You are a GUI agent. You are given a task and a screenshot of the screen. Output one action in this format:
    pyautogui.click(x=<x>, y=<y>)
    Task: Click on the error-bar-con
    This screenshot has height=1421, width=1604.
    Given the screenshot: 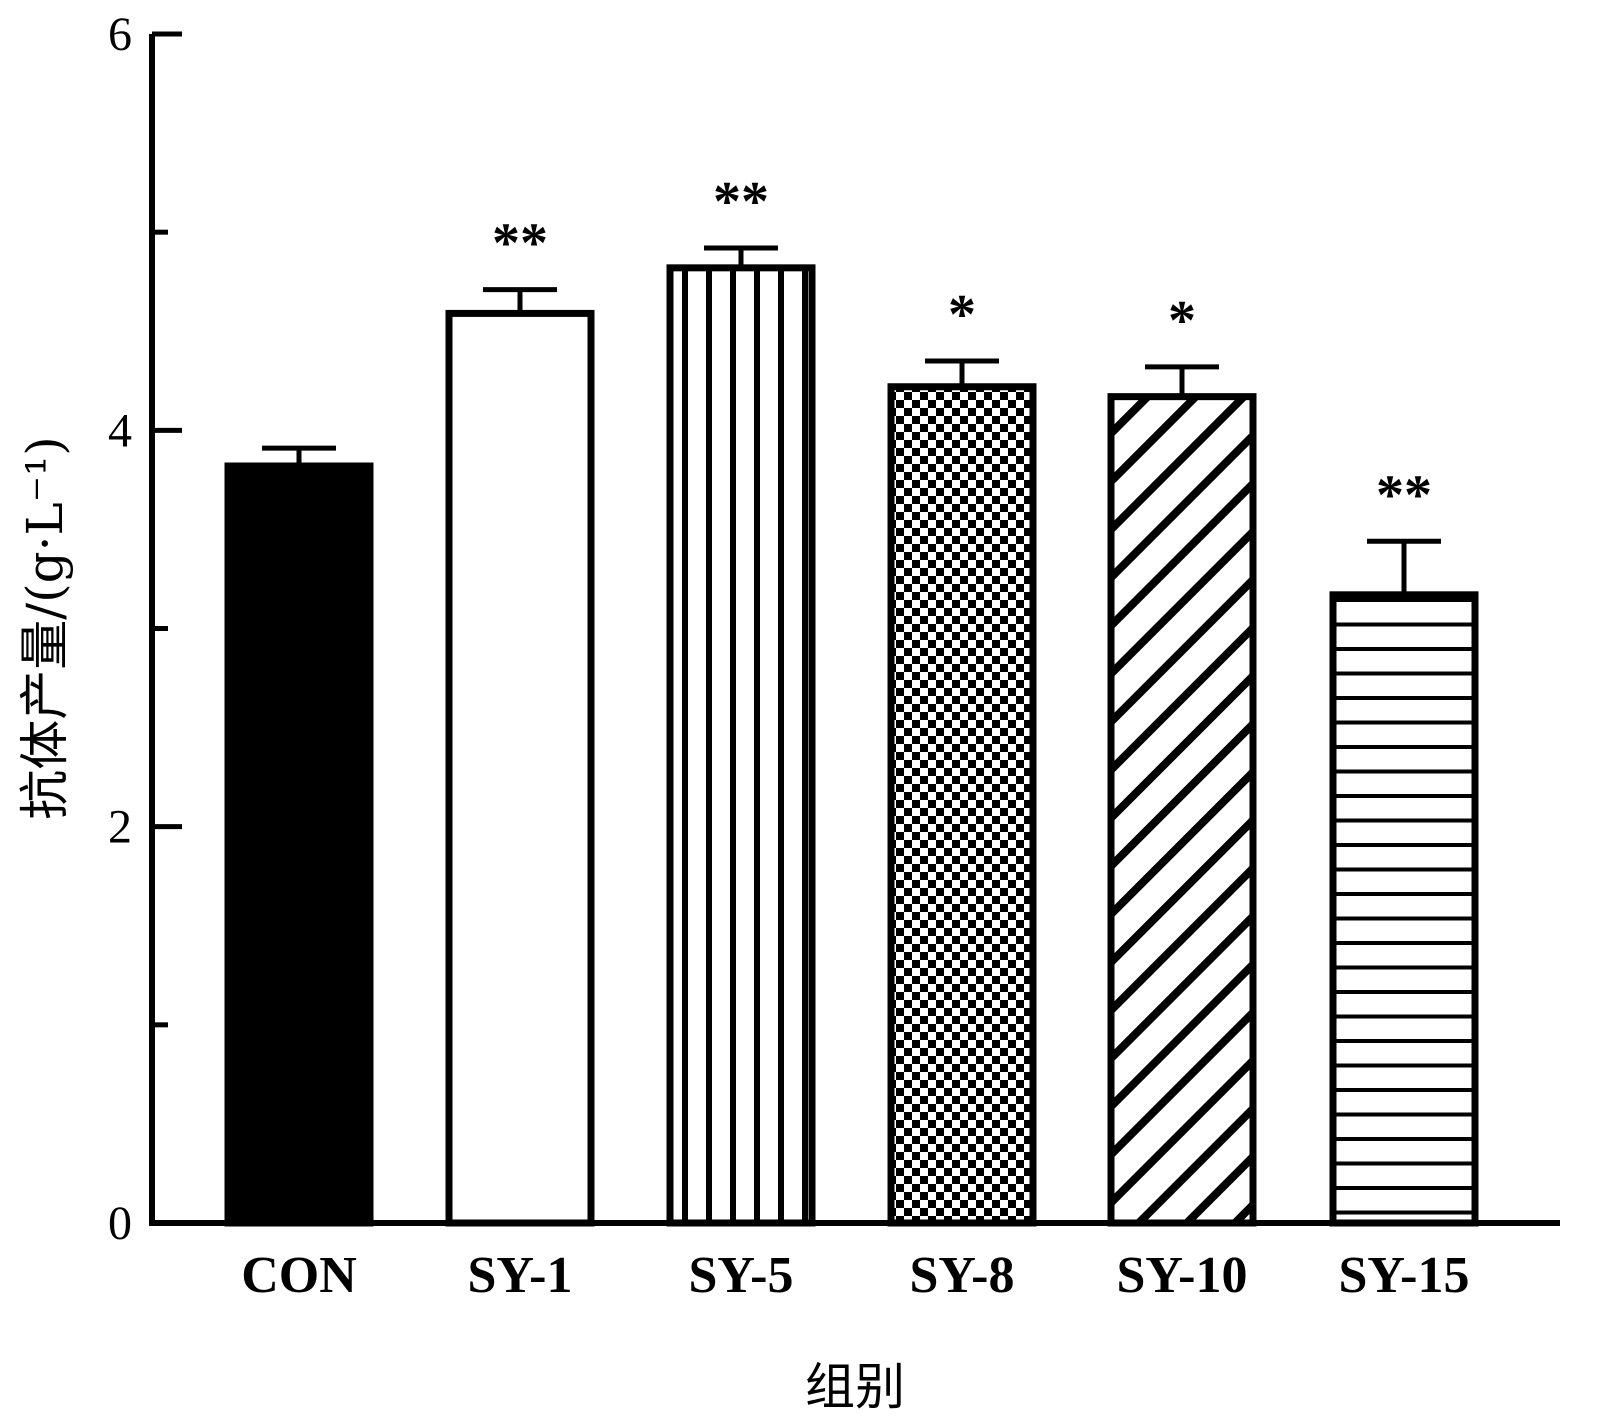 What is the action you would take?
    pyautogui.click(x=299, y=456)
    